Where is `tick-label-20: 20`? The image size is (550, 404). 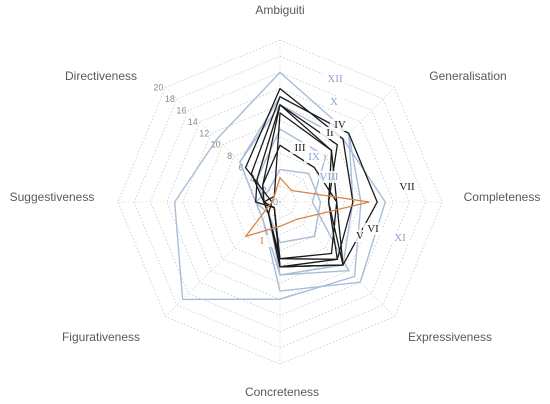
tick-label-20: 20 is located at coordinates (158, 87).